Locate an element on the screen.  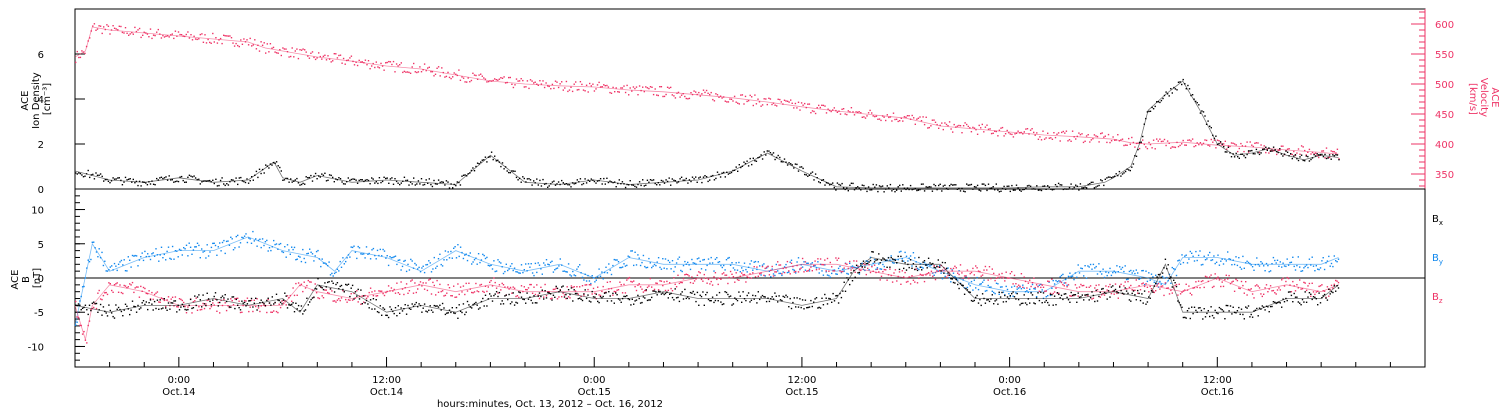
density-tick-label: 0 is located at coordinates (41, 190).